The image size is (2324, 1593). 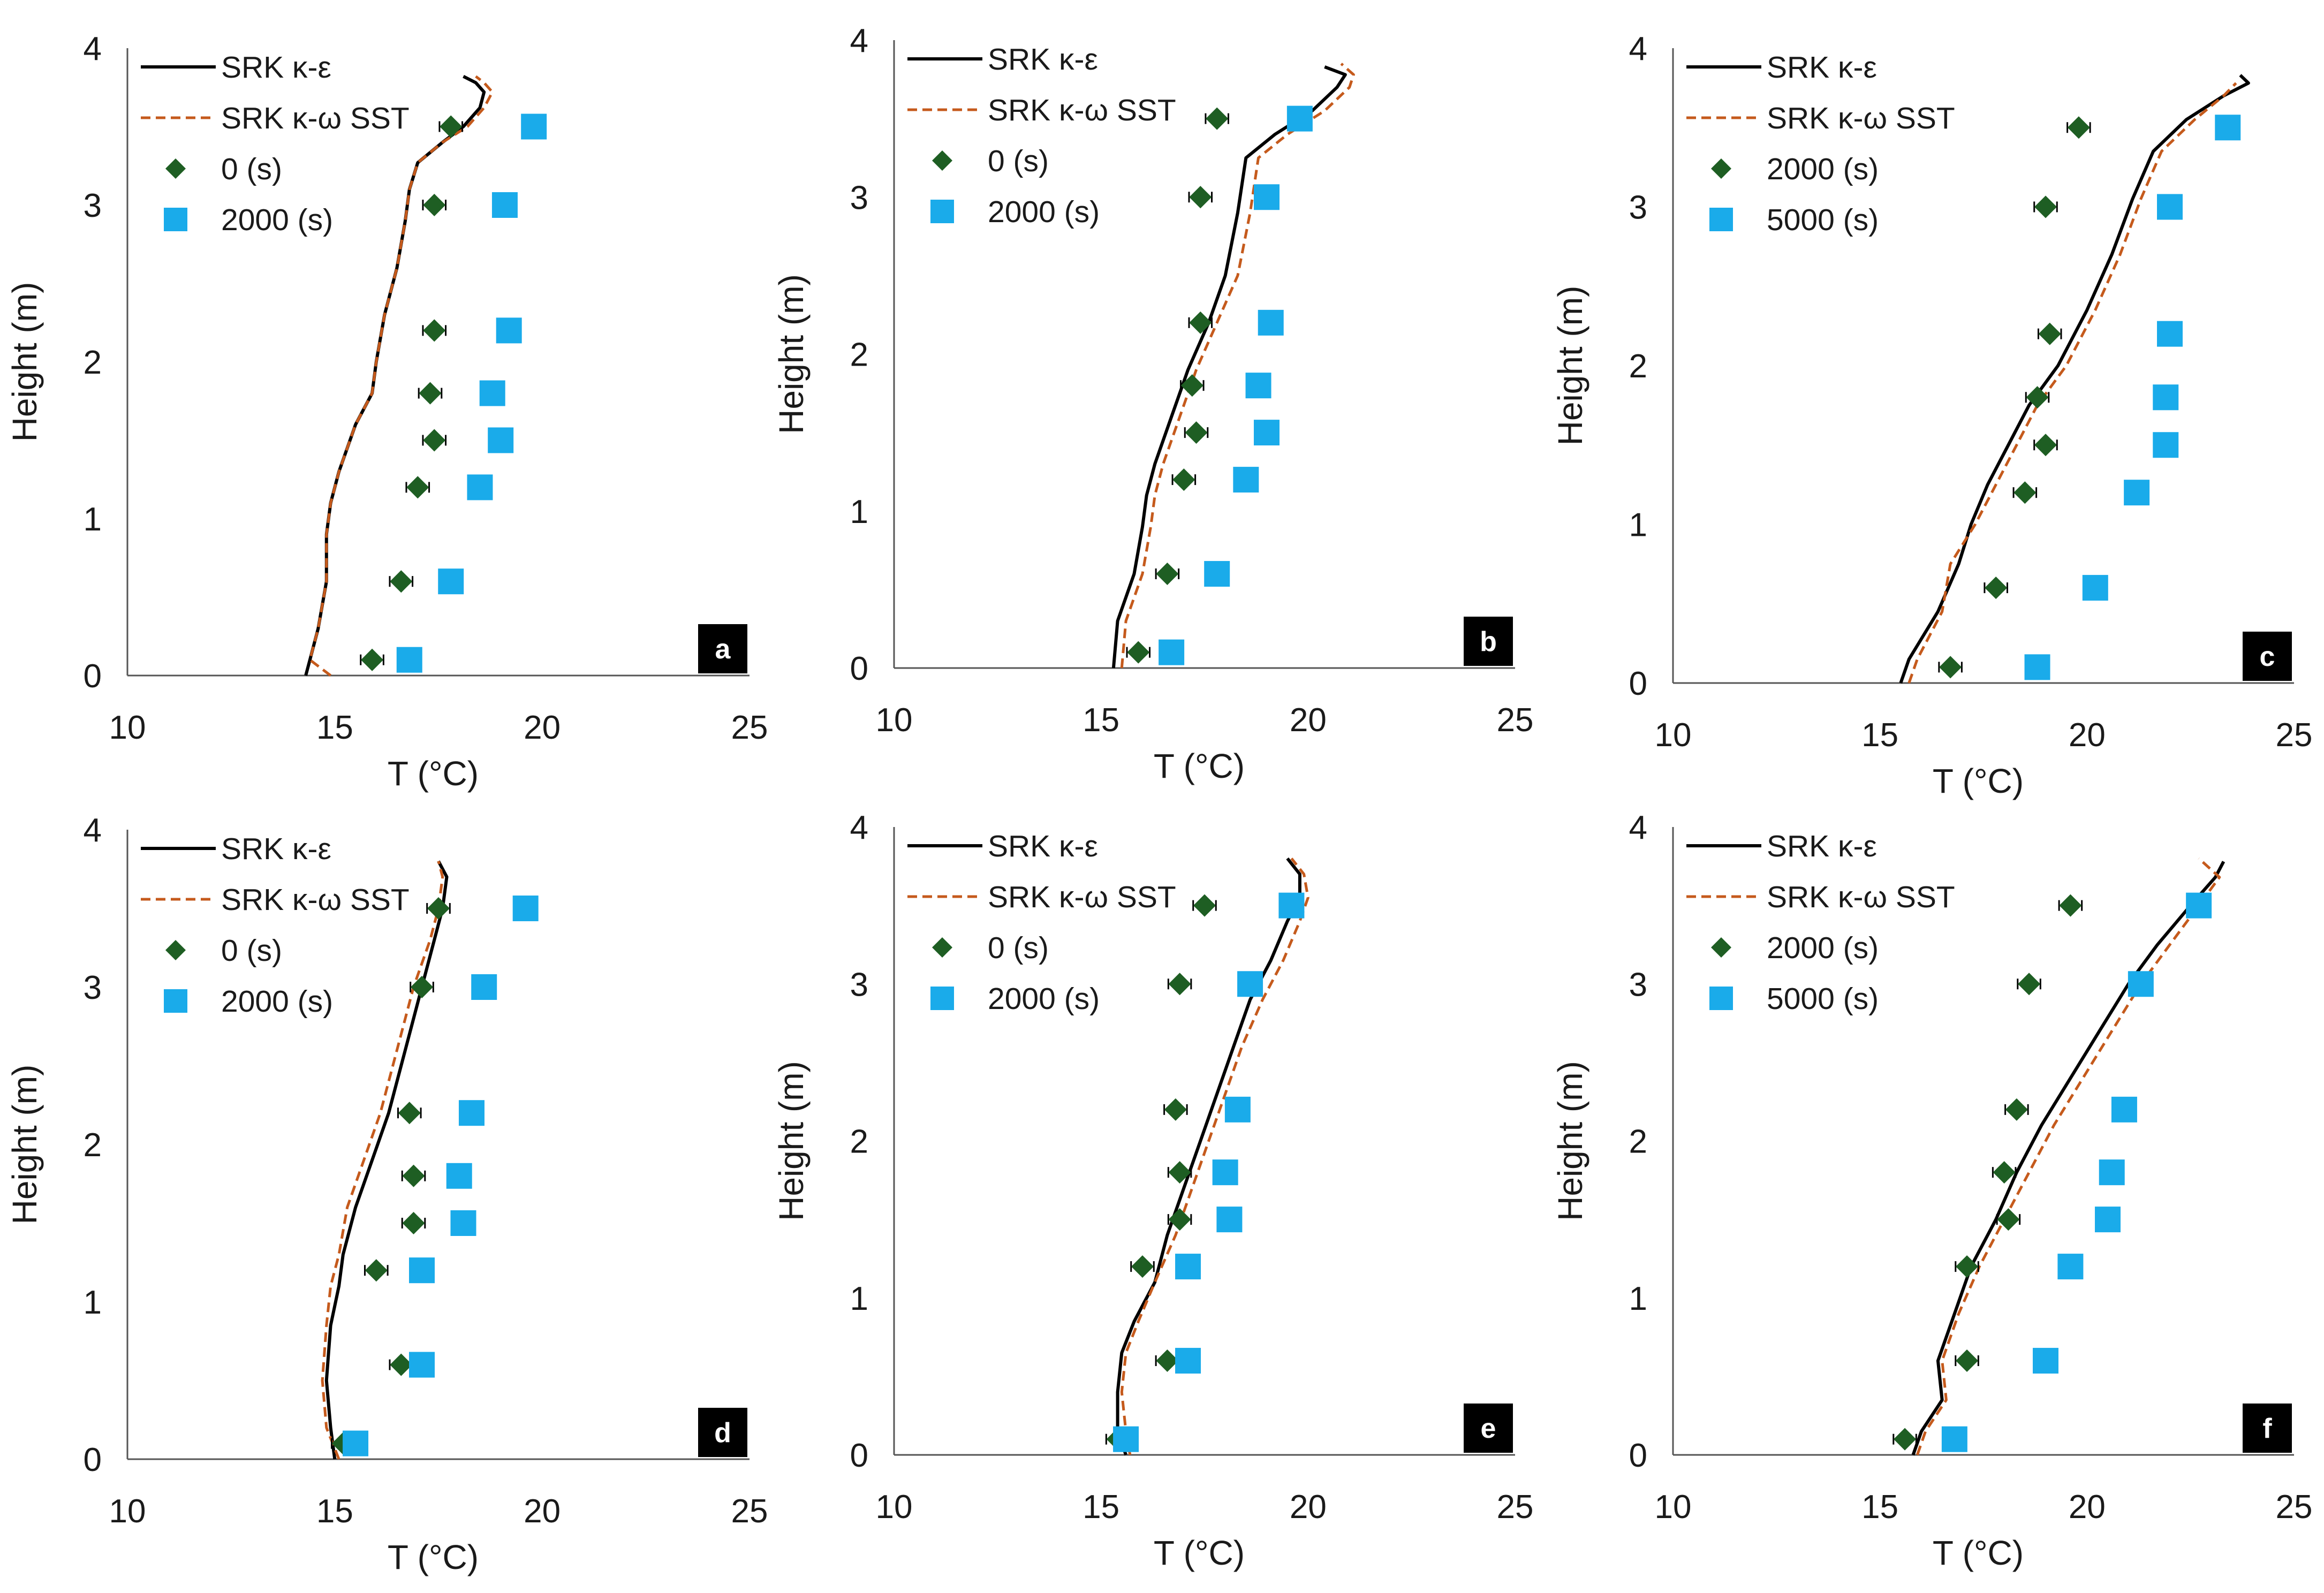 I want to click on x-axis-title: T (°C), so click(x=1978, y=781).